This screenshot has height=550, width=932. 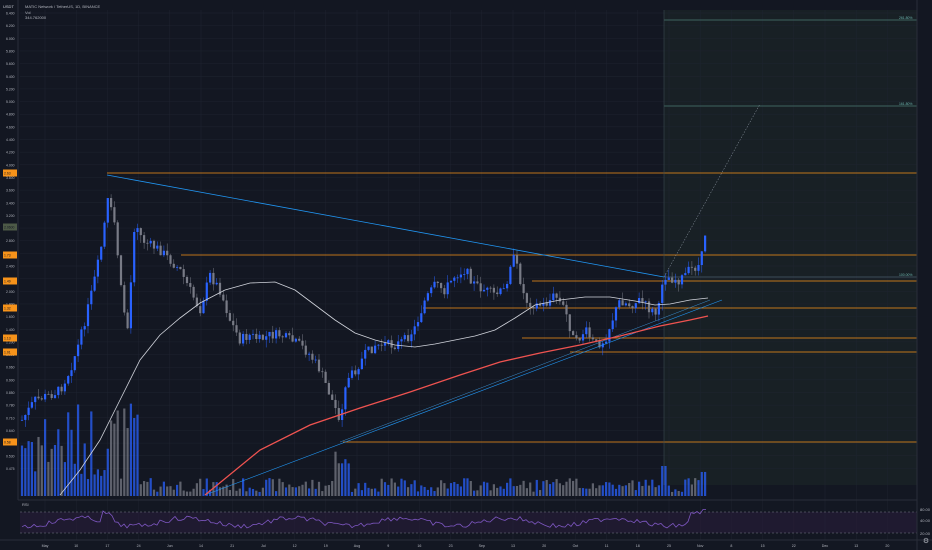 What do you see at coordinates (8, 6) in the screenshot?
I see `currency-badge: USDT` at bounding box center [8, 6].